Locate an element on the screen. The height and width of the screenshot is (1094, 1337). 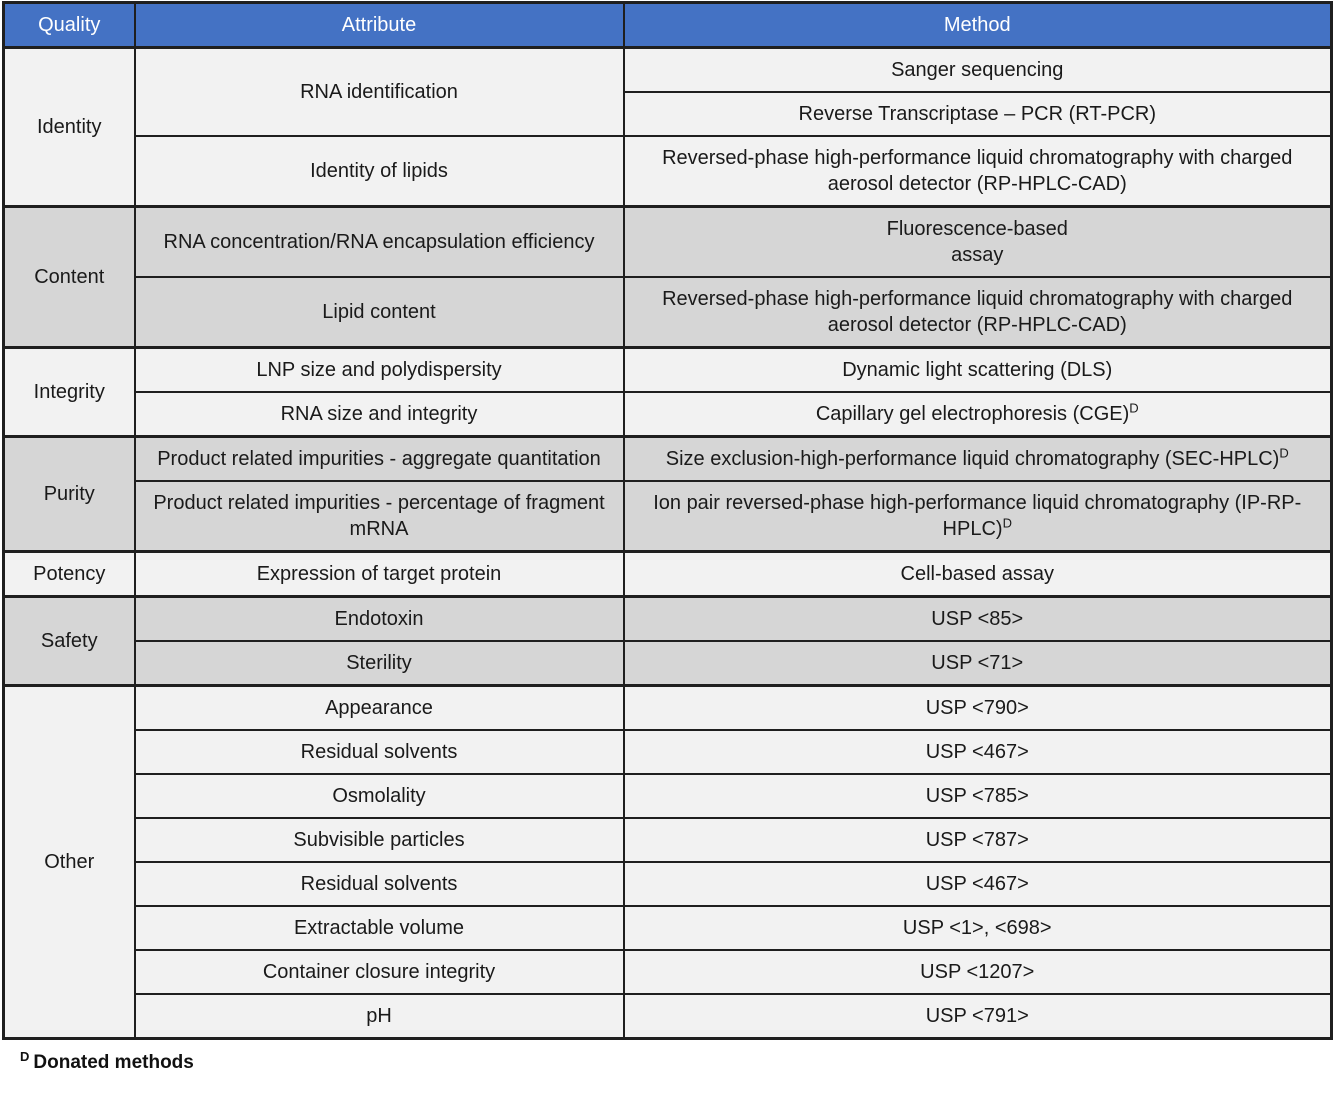
method-text: USP <1>, <698> is located at coordinates (977, 928).